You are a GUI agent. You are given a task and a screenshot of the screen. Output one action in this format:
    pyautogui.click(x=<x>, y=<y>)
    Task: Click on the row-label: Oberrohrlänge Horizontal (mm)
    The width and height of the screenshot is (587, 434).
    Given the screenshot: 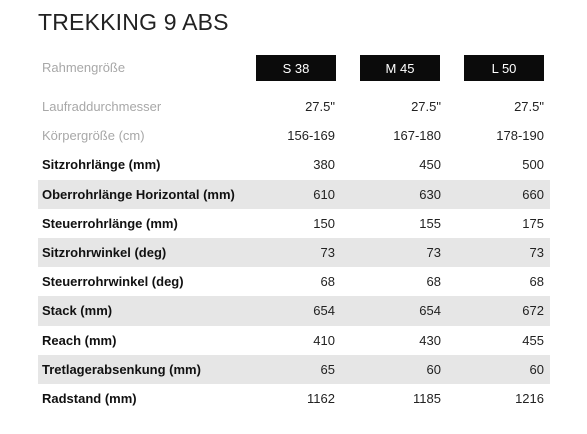 What is the action you would take?
    pyautogui.click(x=138, y=194)
    